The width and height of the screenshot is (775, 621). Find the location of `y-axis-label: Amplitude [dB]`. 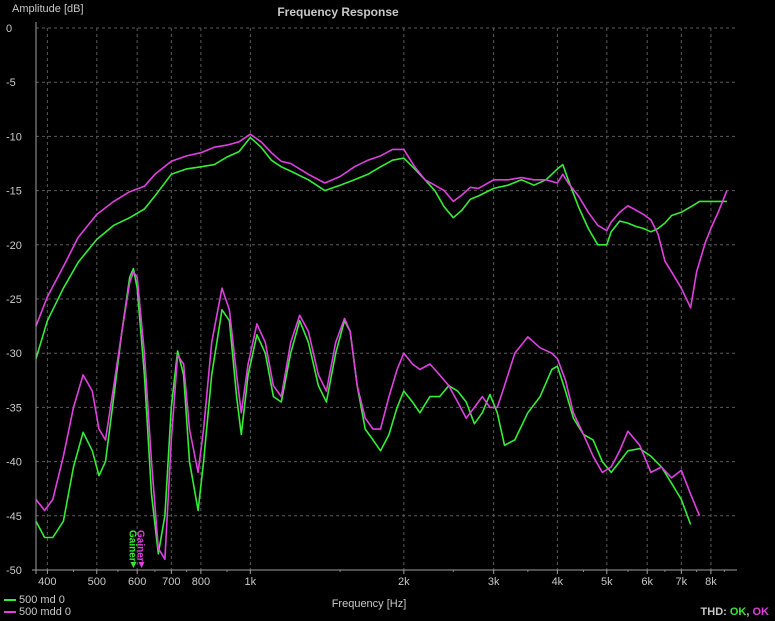

y-axis-label: Amplitude [dB] is located at coordinates (48, 9).